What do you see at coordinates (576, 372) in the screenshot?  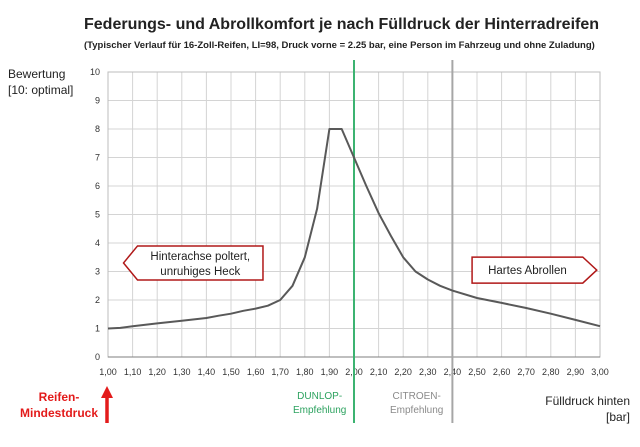 I see `x-tick-label: 2,90` at bounding box center [576, 372].